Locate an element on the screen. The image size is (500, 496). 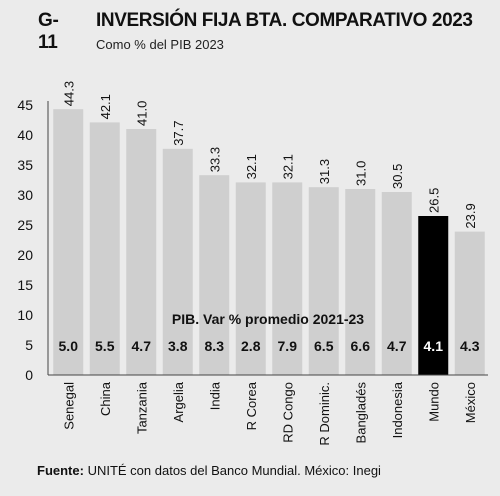
y-tick-label: 45 is located at coordinates (25, 105).